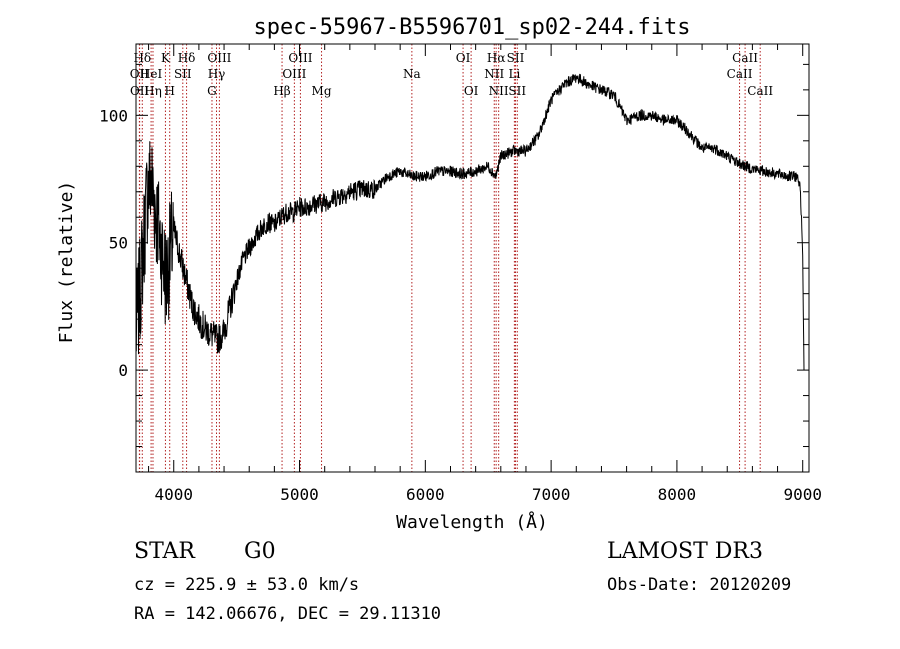 Image resolution: width=900 pixels, height=649 pixels. I want to click on object-subclass: G0, so click(260, 551).